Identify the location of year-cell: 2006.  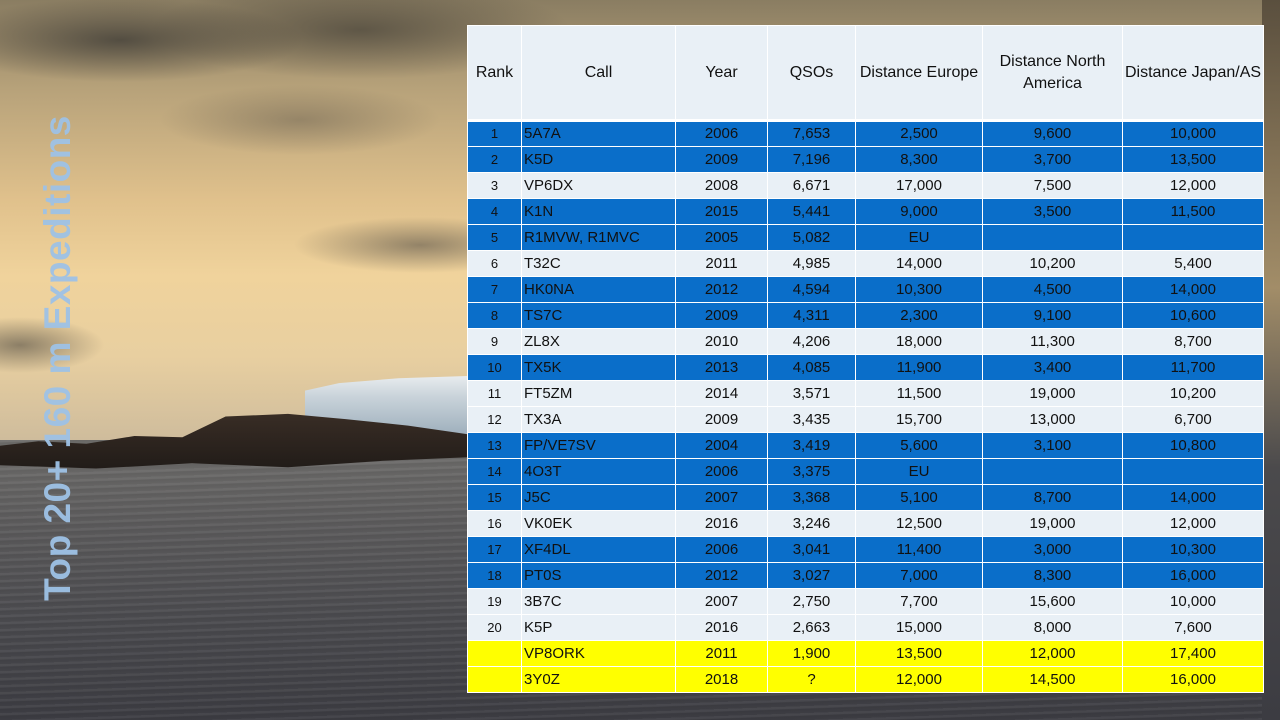
(721, 133).